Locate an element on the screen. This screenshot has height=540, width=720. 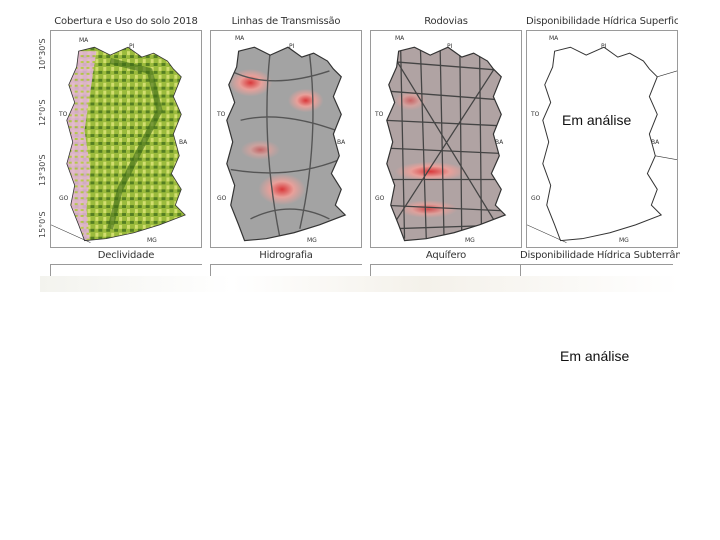
latitude-label-1: 10°30'S is located at coordinates (42, 54).